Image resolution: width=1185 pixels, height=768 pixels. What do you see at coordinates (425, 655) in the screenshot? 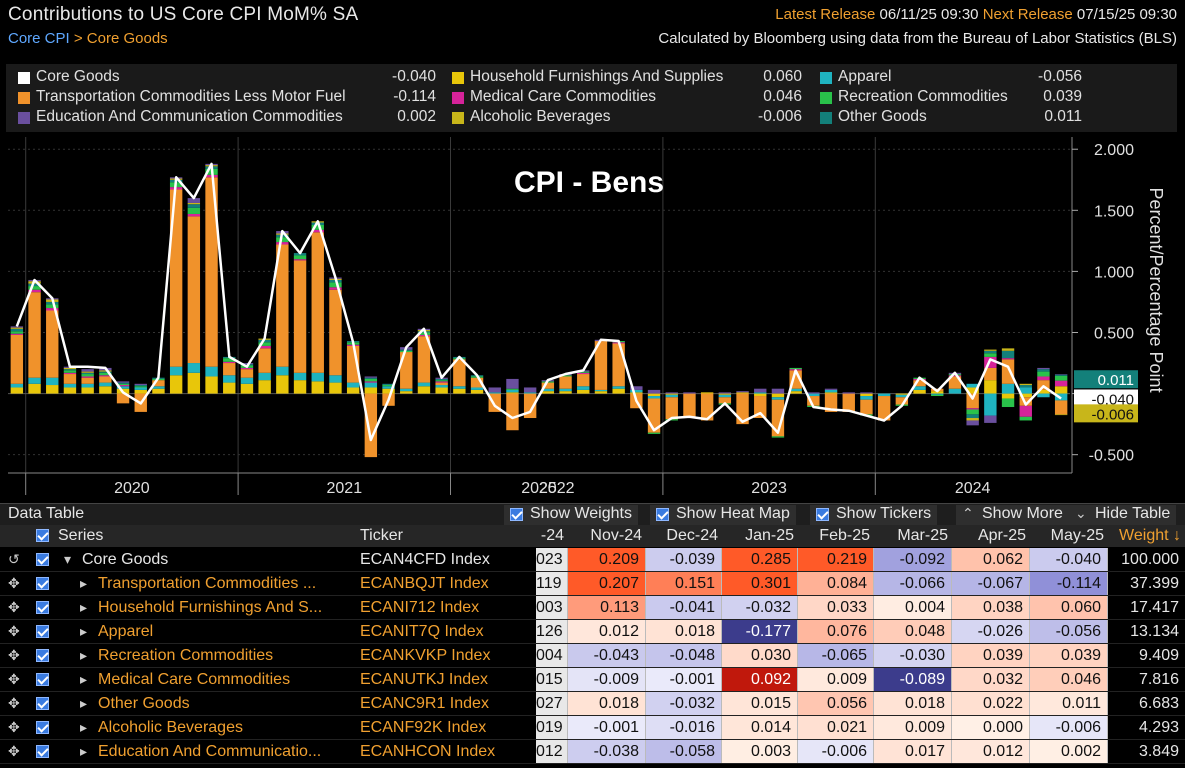
I see `ticker-cell: ECANKVKP Index` at bounding box center [425, 655].